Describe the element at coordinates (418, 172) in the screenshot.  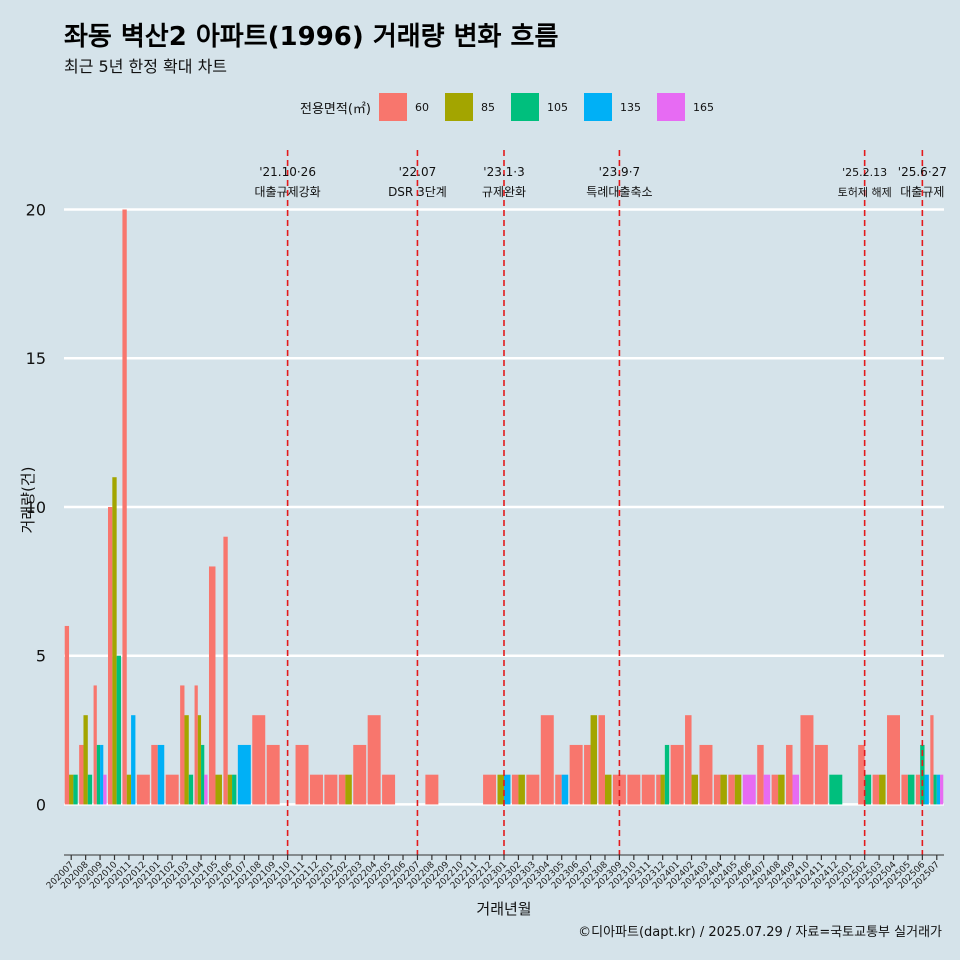
I see `event-date-label: '22.07` at that location.